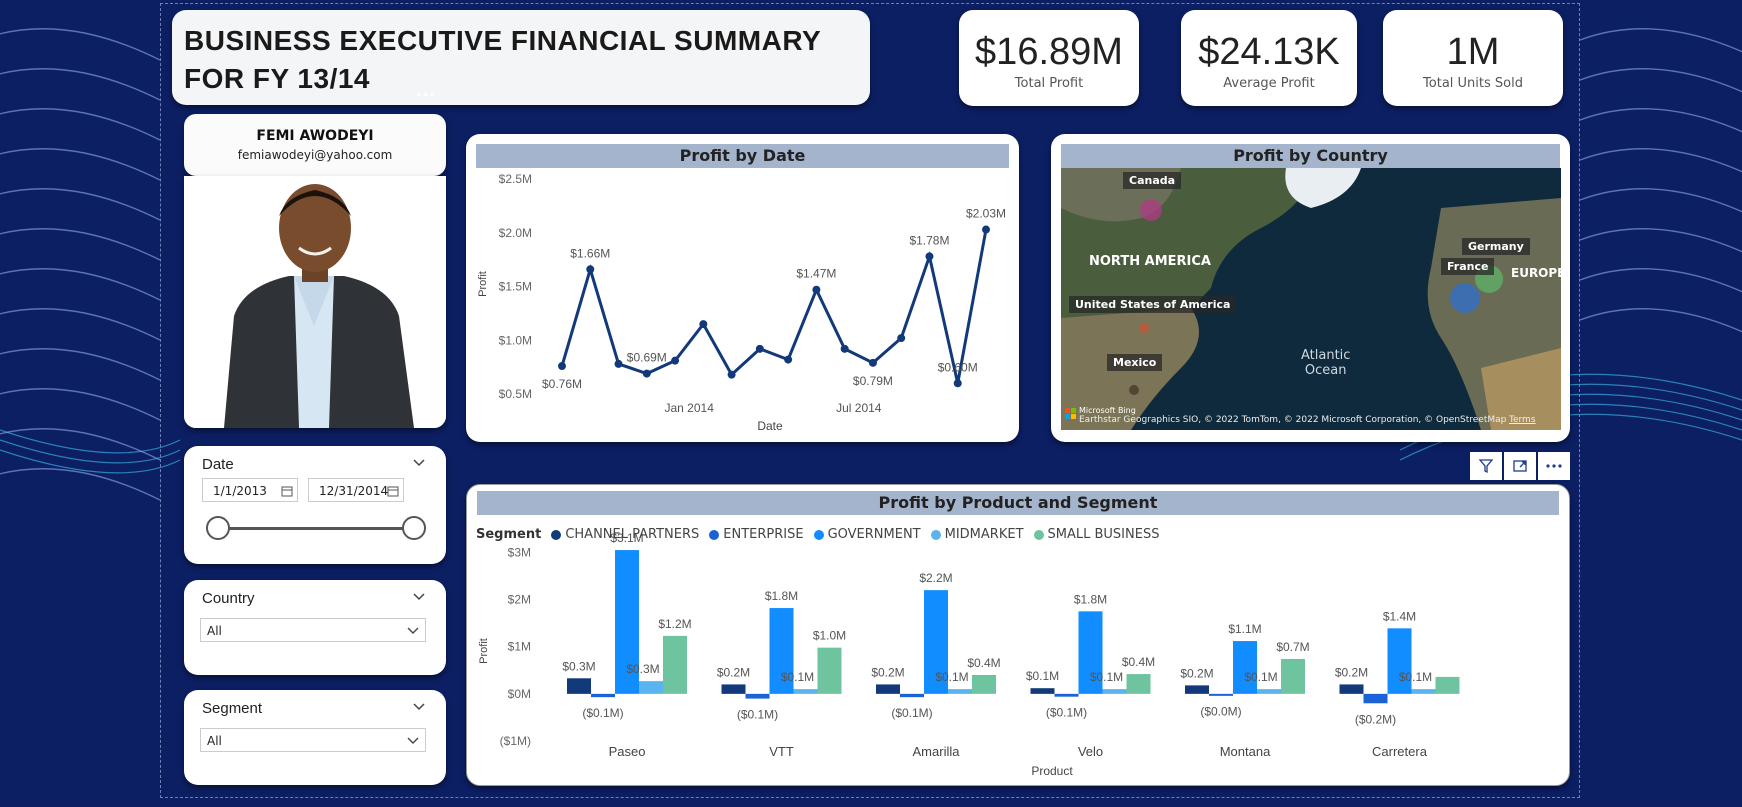 This screenshot has width=1742, height=807. Describe the element at coordinates (228, 598) in the screenshot. I see `country-slicer-title: Country` at that location.